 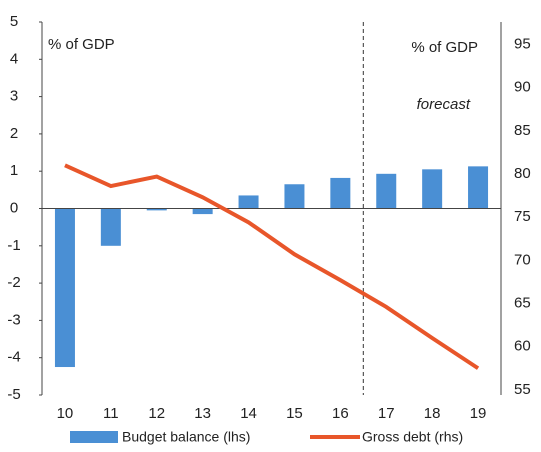 What do you see at coordinates (65, 413) in the screenshot?
I see `x-tick-label: 10` at bounding box center [65, 413].